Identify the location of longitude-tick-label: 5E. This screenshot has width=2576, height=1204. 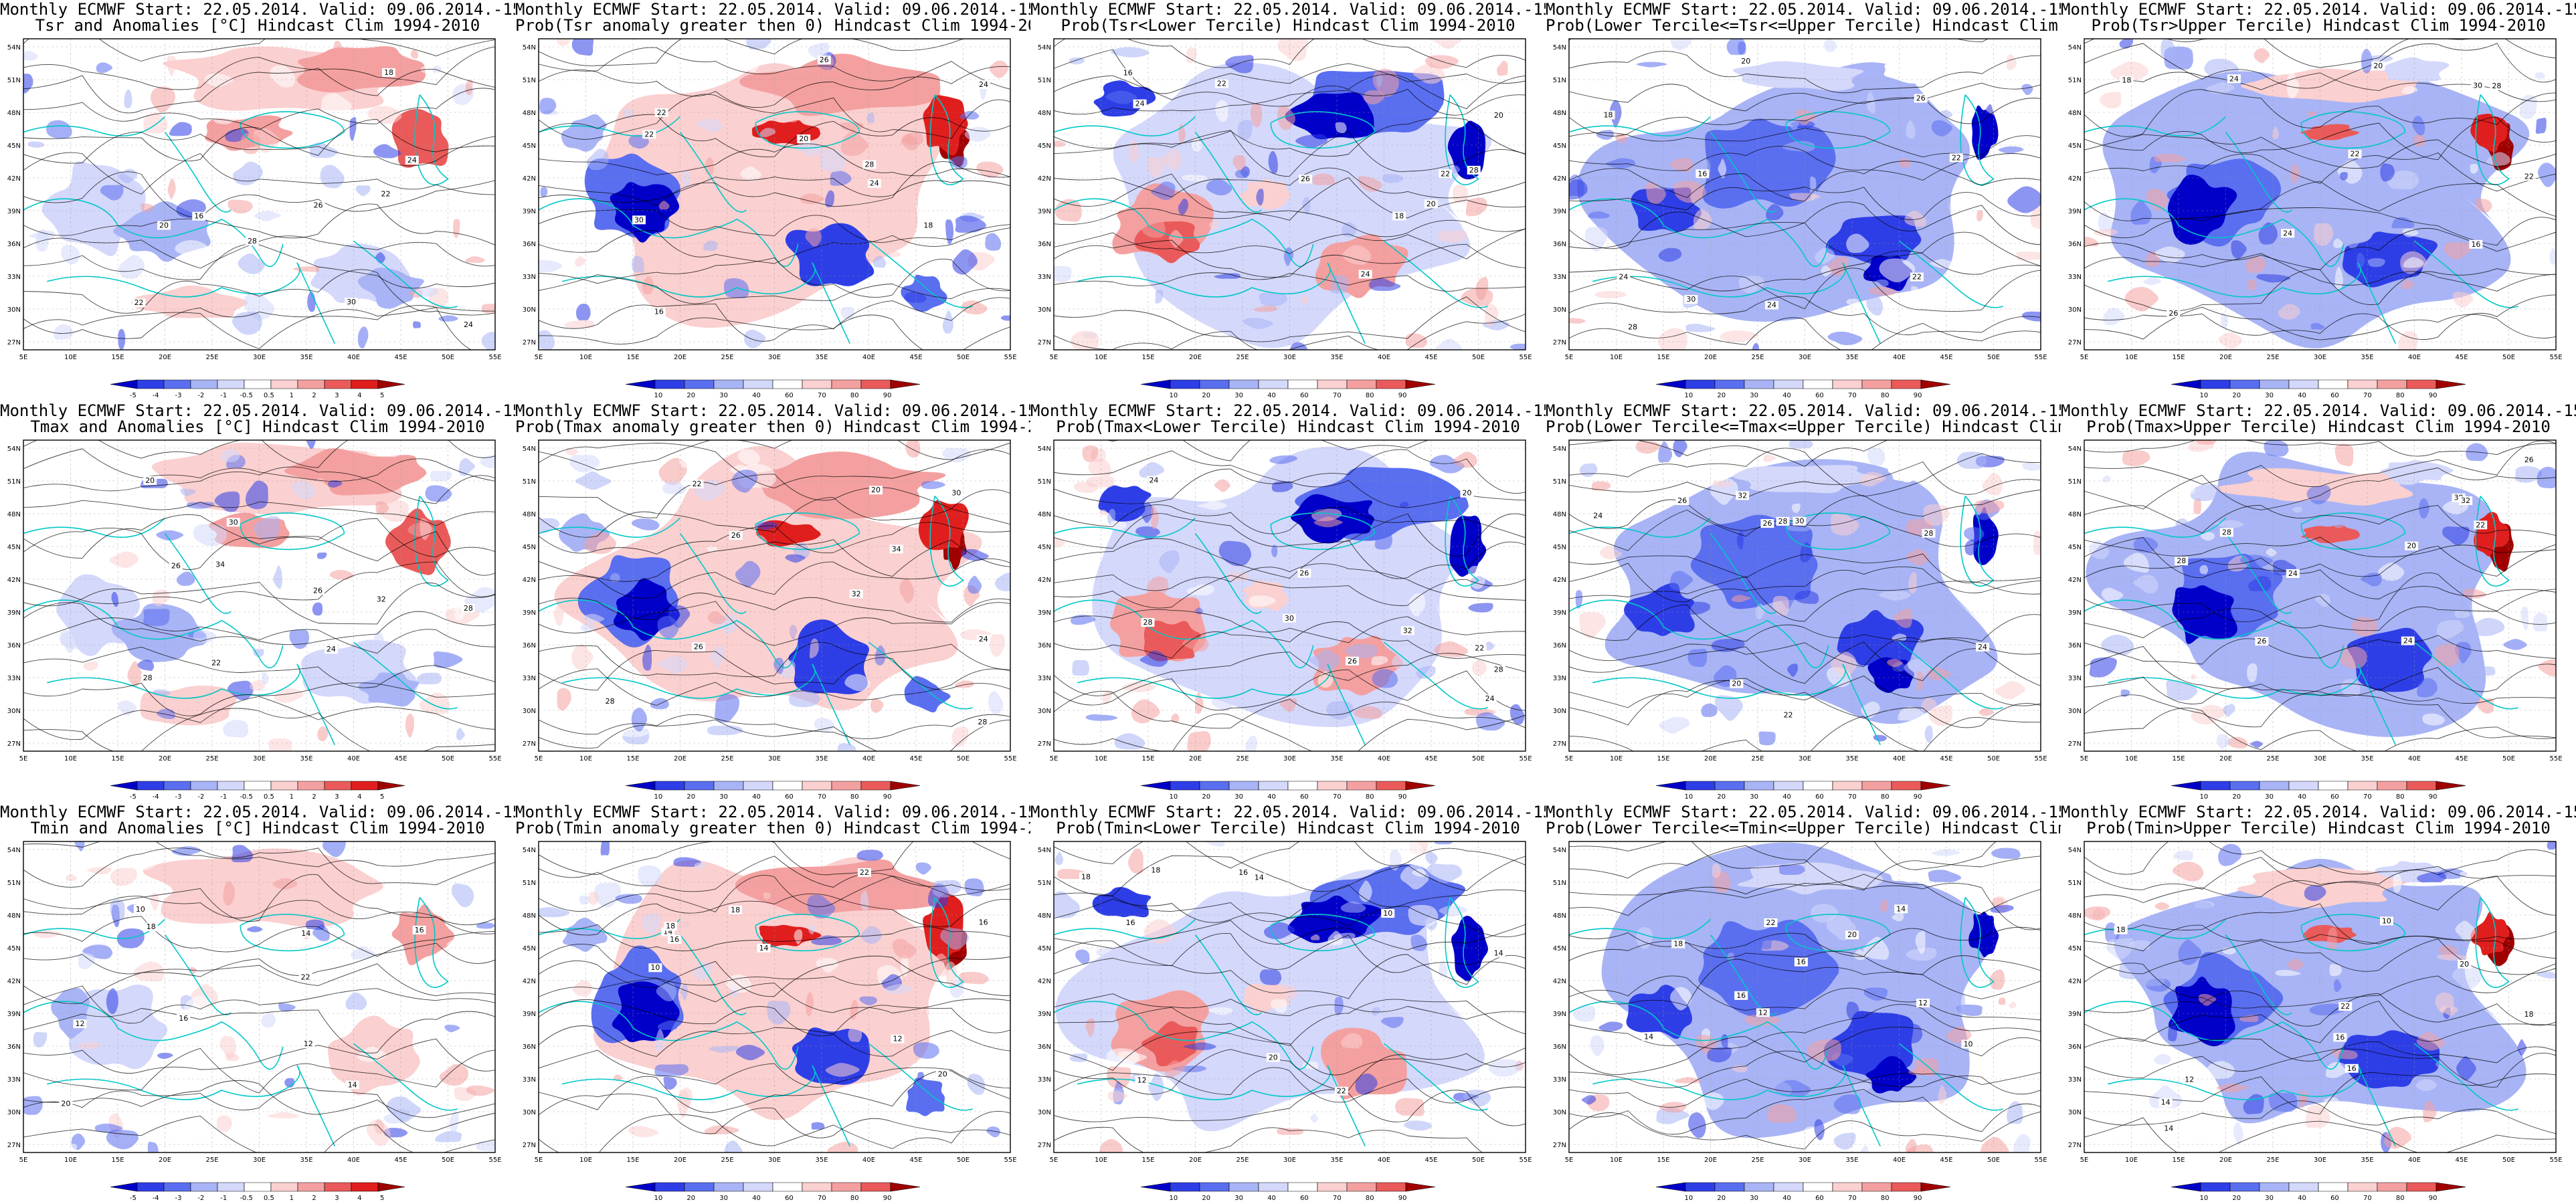
(539, 1160).